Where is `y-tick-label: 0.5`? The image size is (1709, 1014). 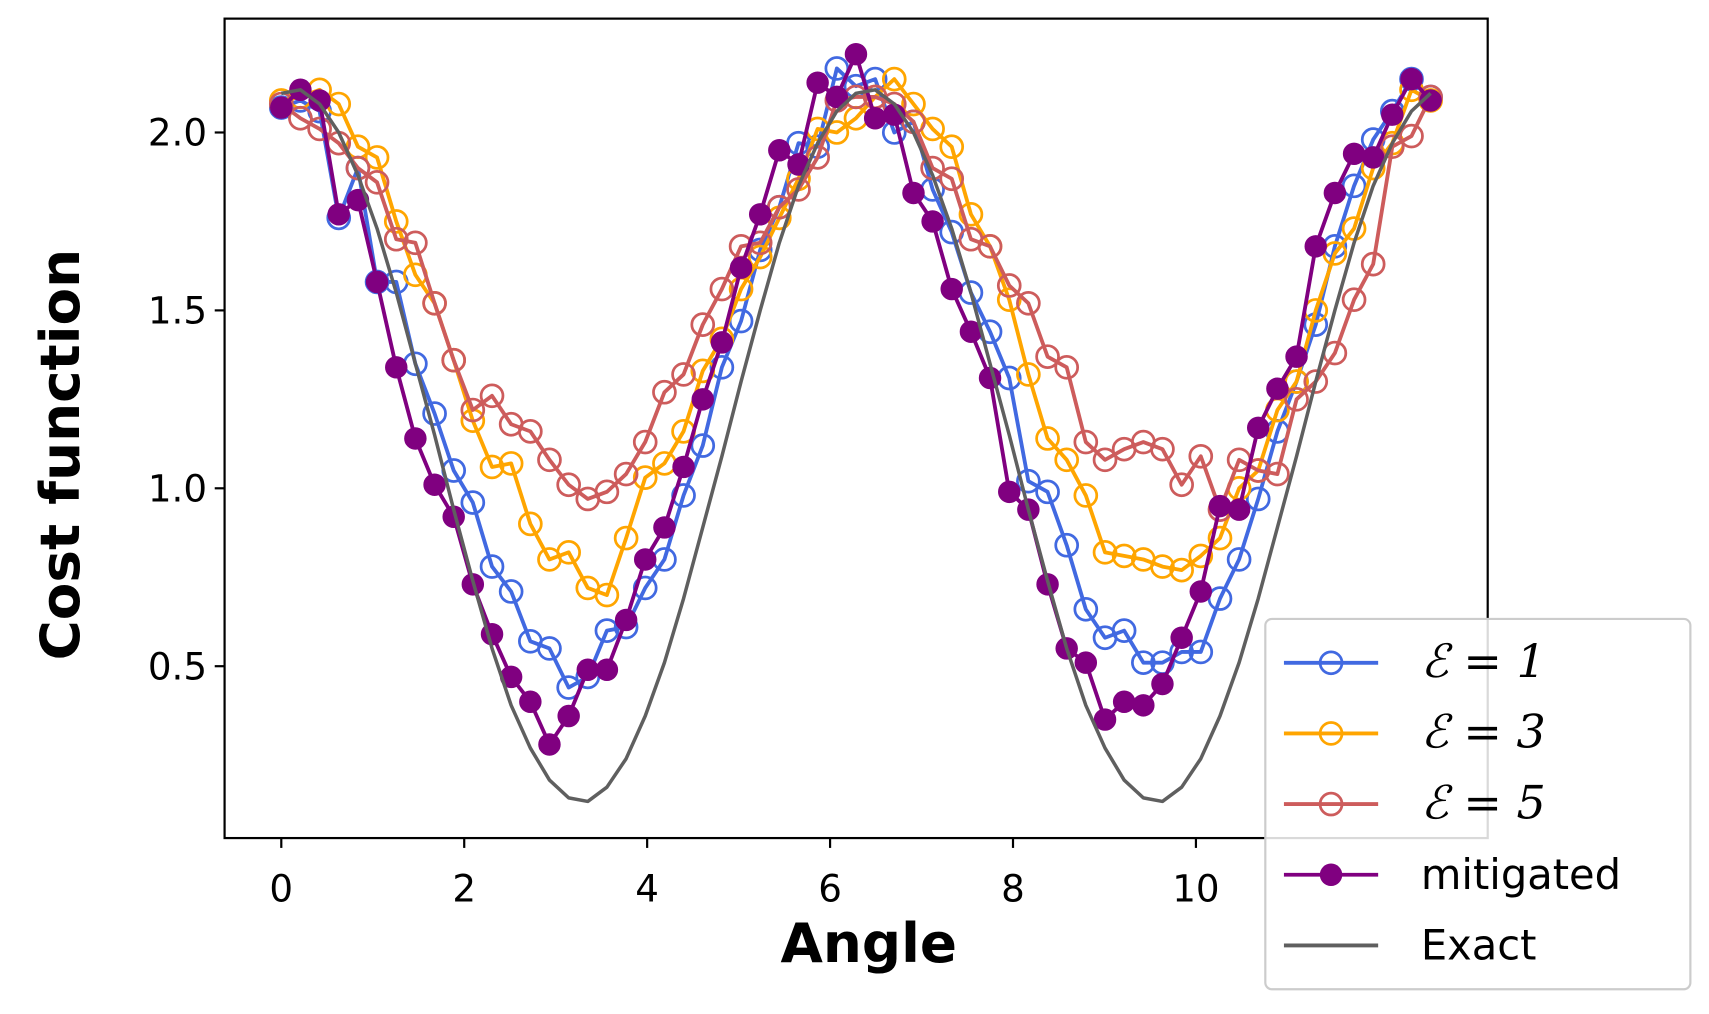 y-tick-label: 0.5 is located at coordinates (177, 666).